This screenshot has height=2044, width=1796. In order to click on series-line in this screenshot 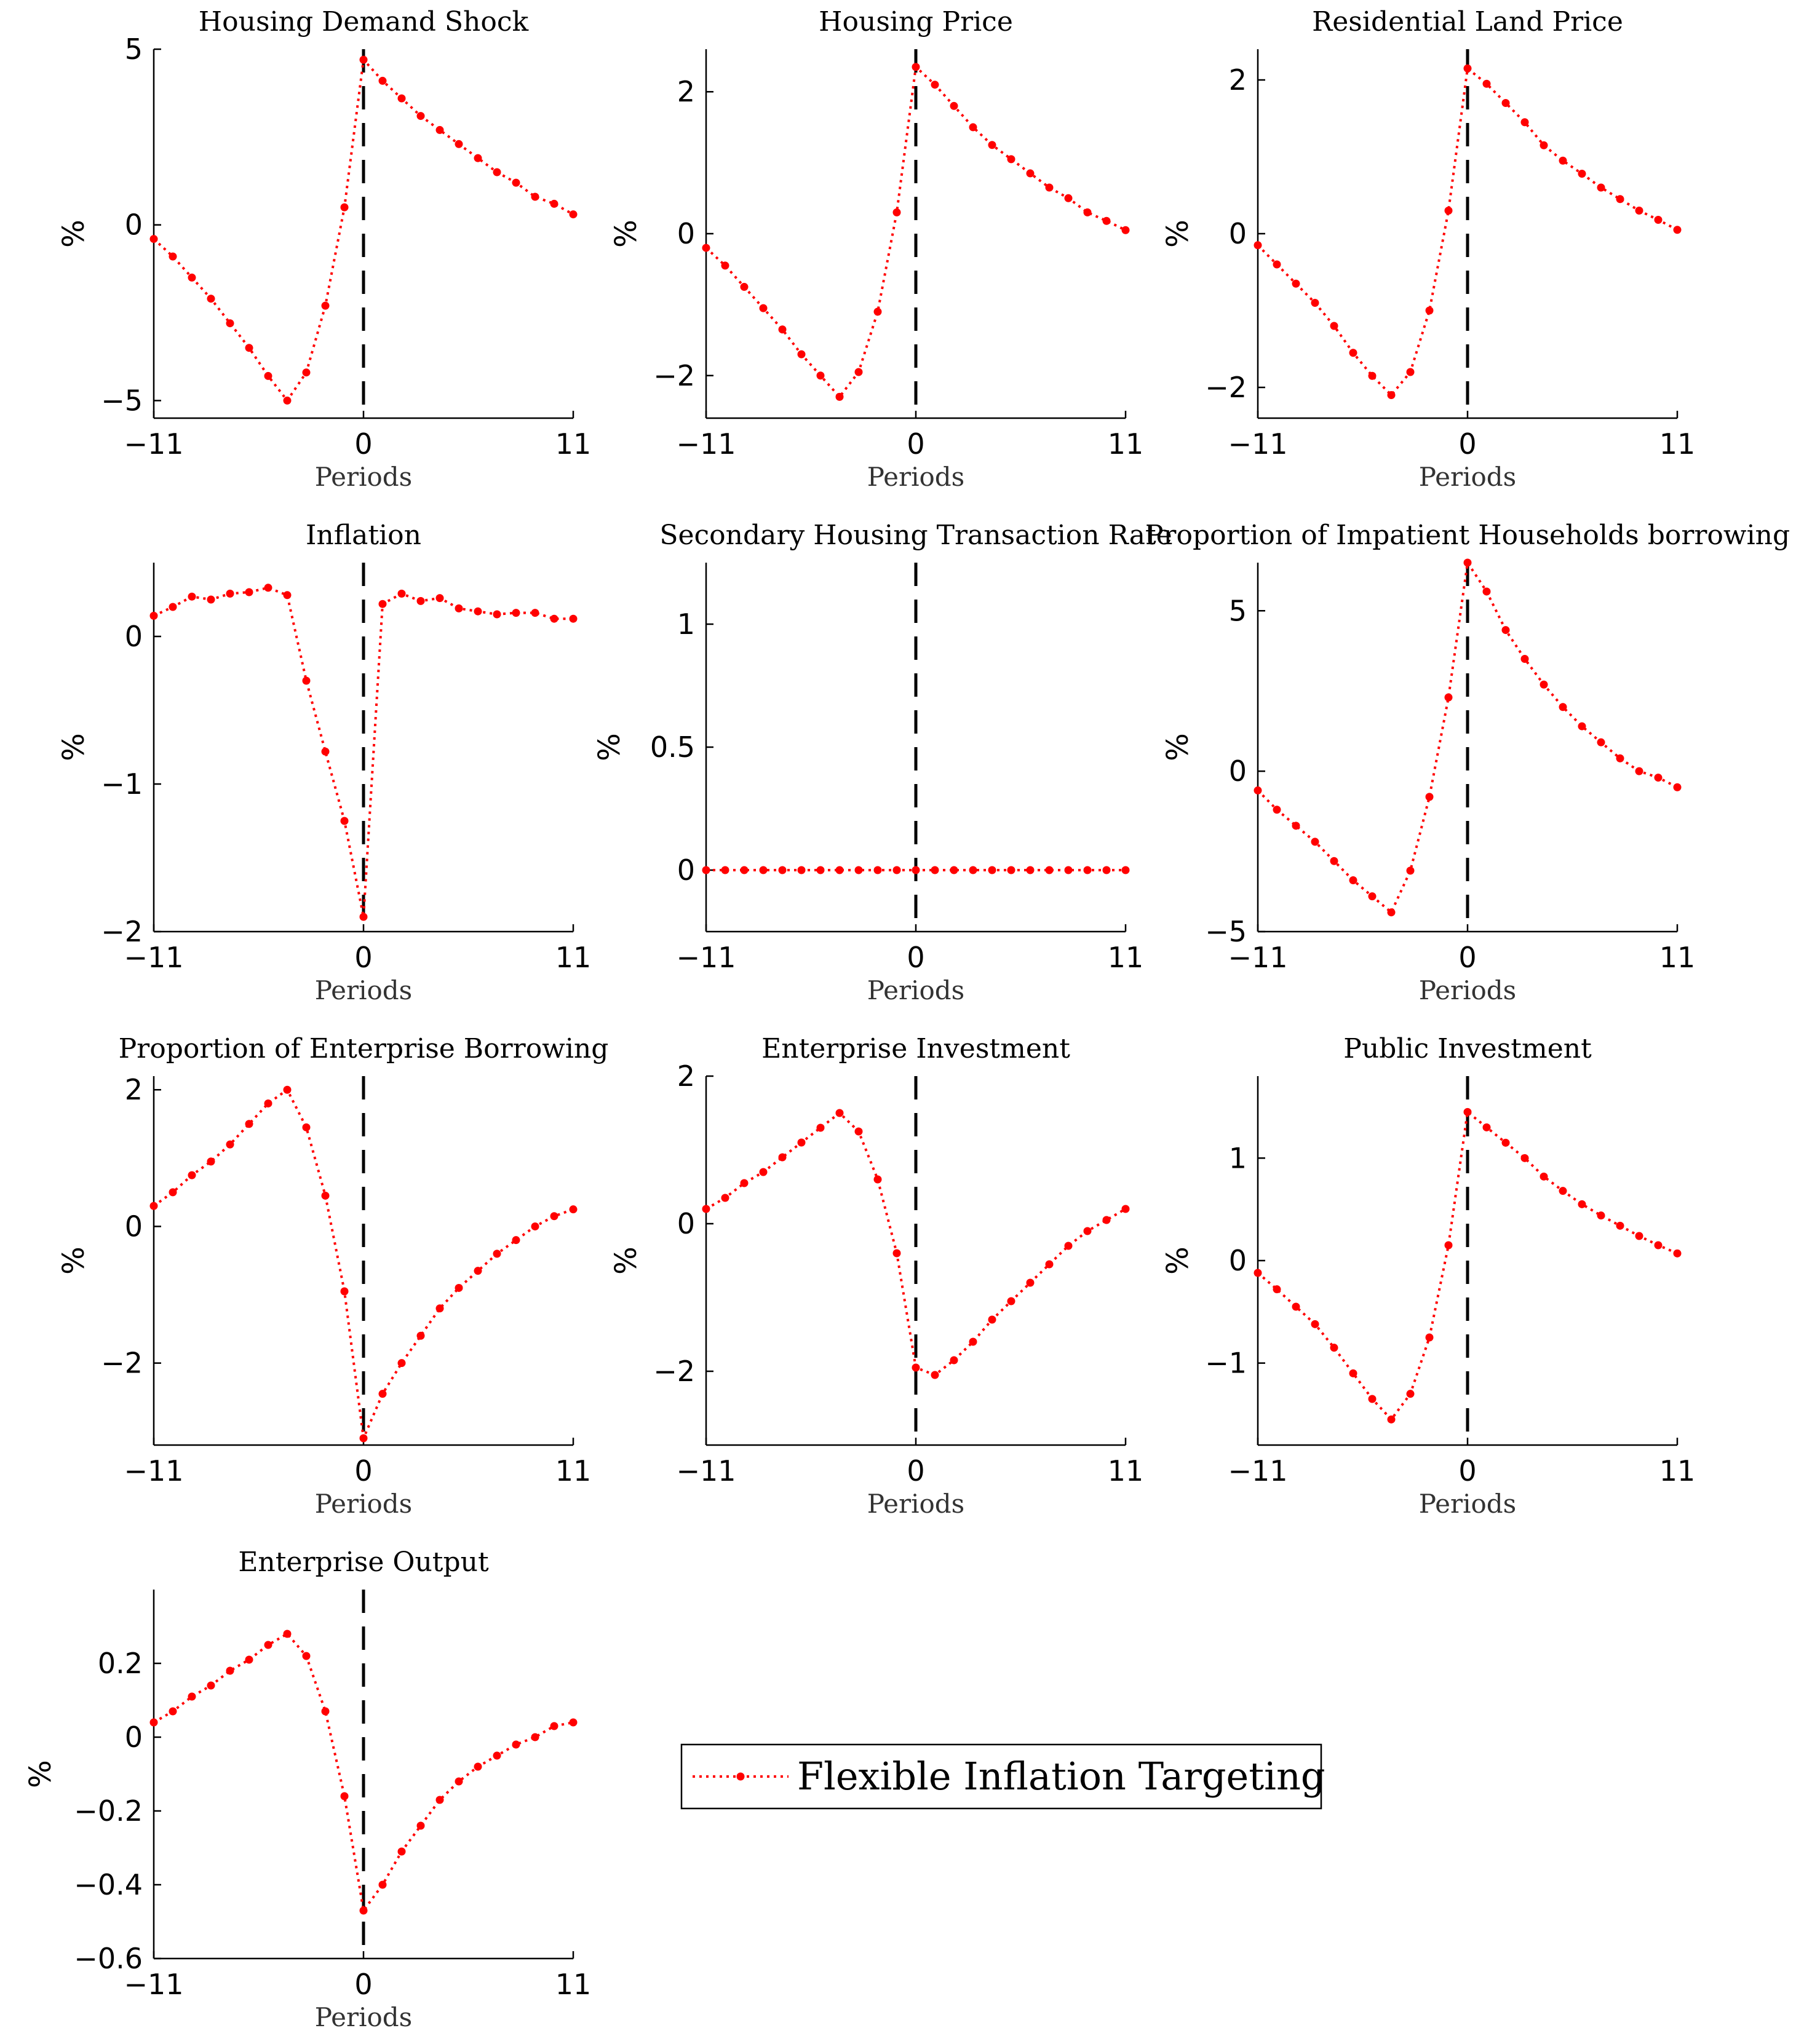, I will do `click(363, 752)`.